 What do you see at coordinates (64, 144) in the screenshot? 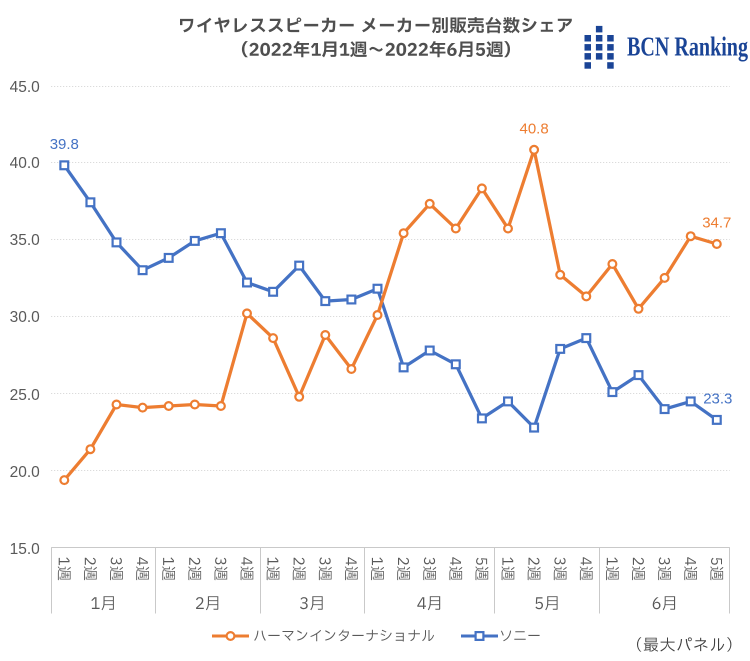
I see `svg-text: 39.8` at bounding box center [64, 144].